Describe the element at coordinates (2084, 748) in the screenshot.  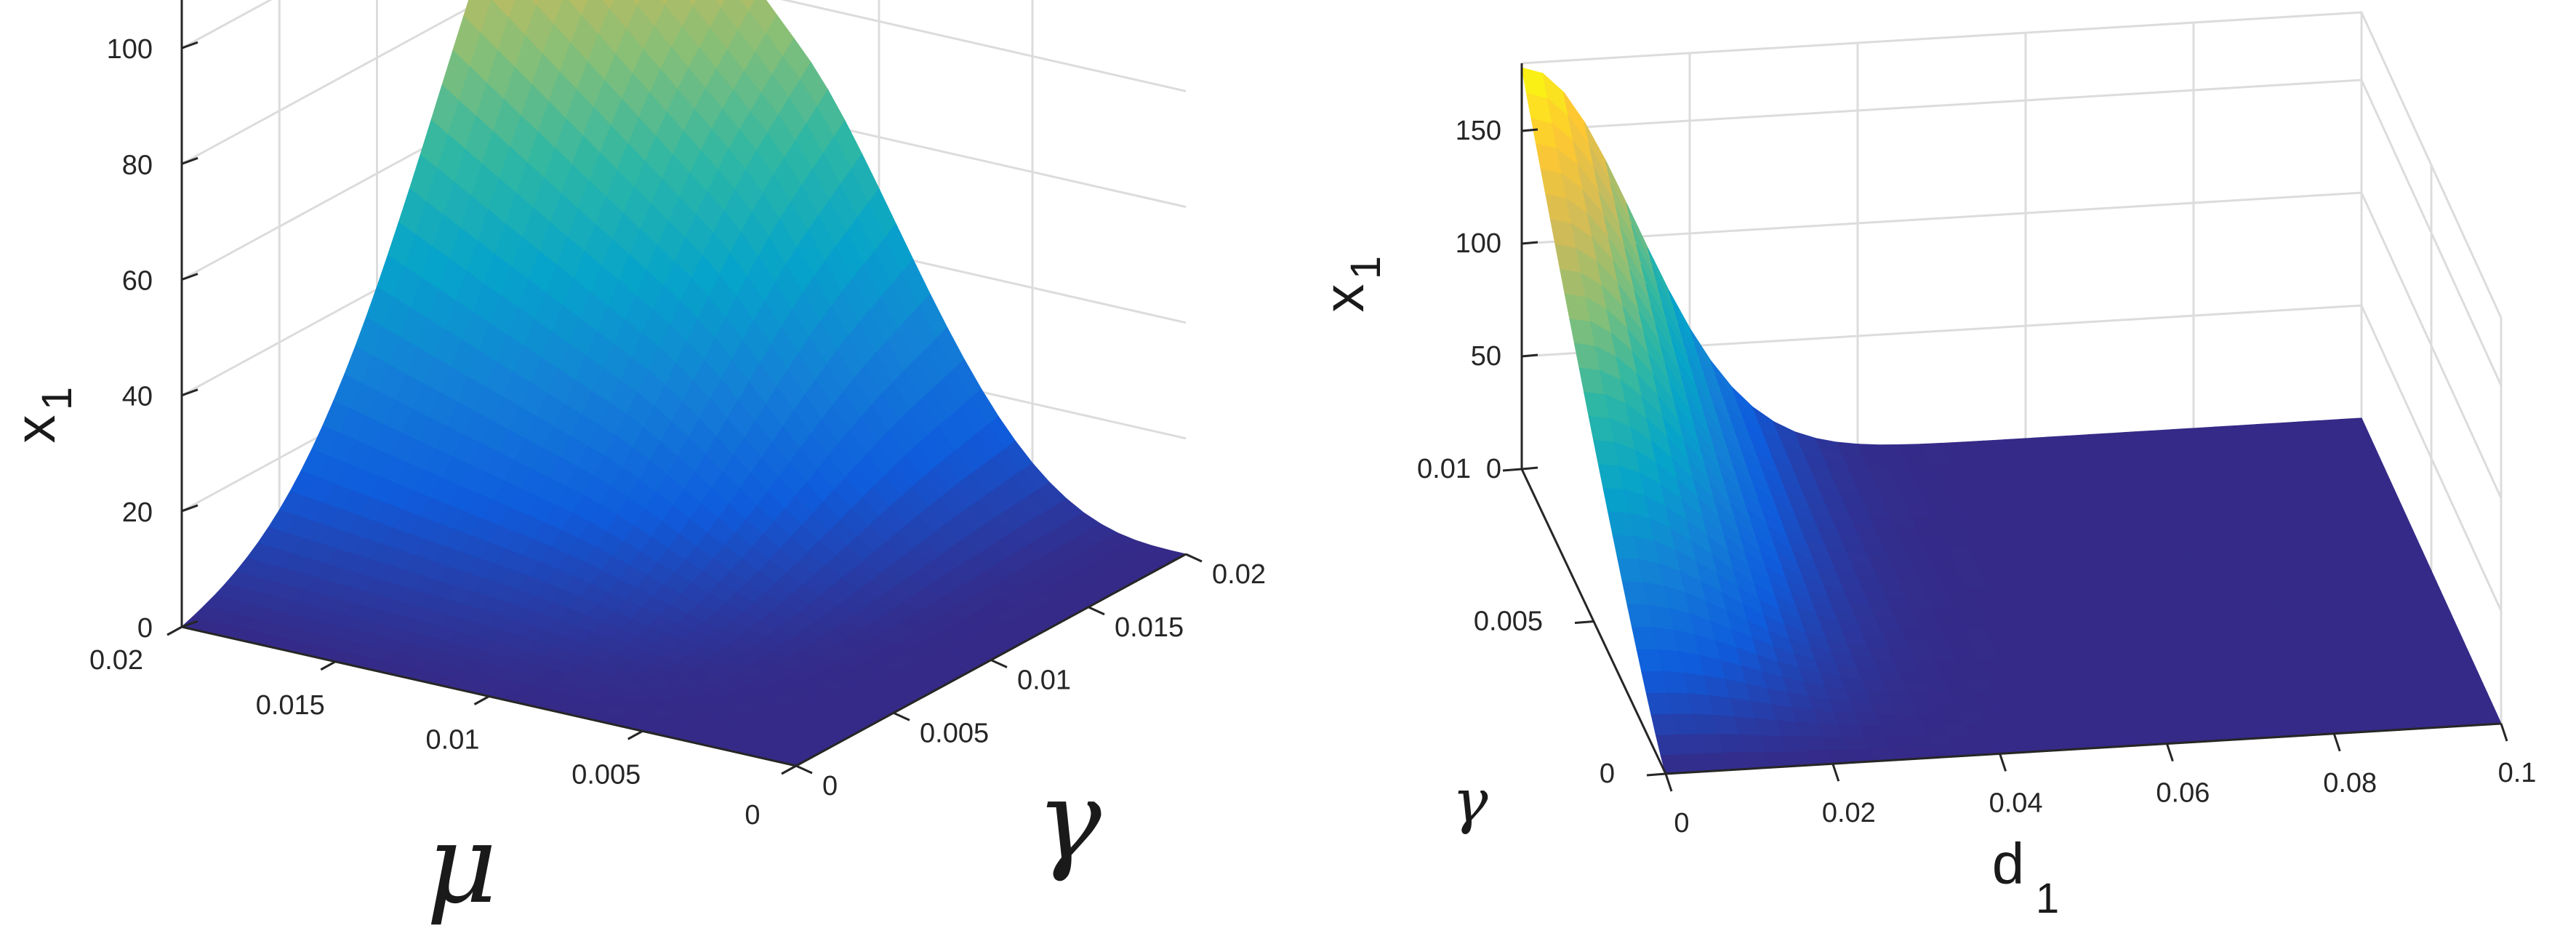
I see `d1-axis-line` at that location.